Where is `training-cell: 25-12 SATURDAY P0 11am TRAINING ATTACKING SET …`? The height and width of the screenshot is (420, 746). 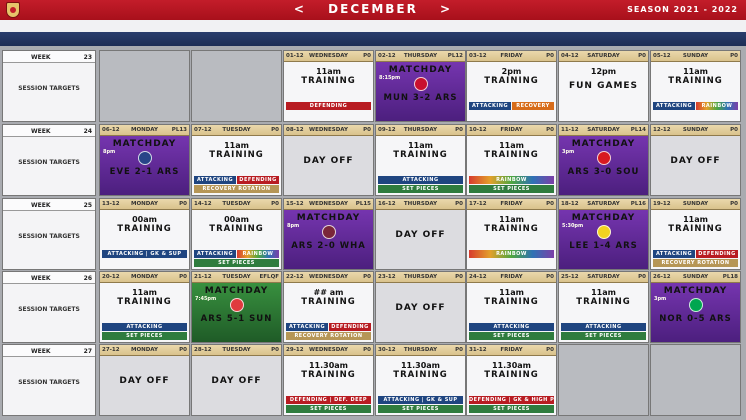
training-cell: 25-12 SATURDAY P0 11am TRAINING ATTACKING SET … is located at coordinates (603, 307).